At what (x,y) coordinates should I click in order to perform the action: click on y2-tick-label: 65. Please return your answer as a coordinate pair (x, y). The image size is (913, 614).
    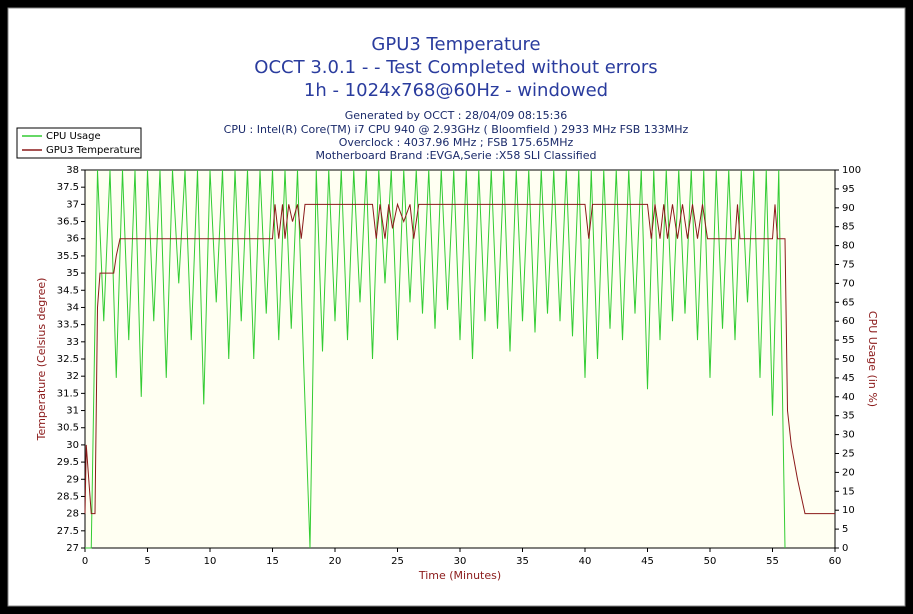
    Looking at the image, I should click on (848, 302).